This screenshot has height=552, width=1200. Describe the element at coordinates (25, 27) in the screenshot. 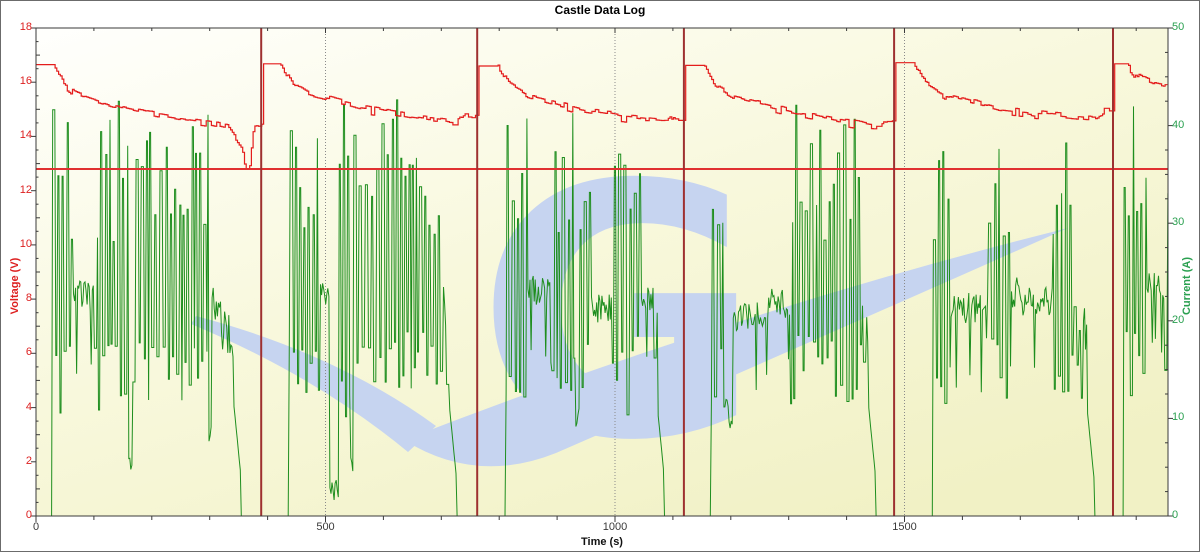

I see `voltage-axis-tick-label: 18` at that location.